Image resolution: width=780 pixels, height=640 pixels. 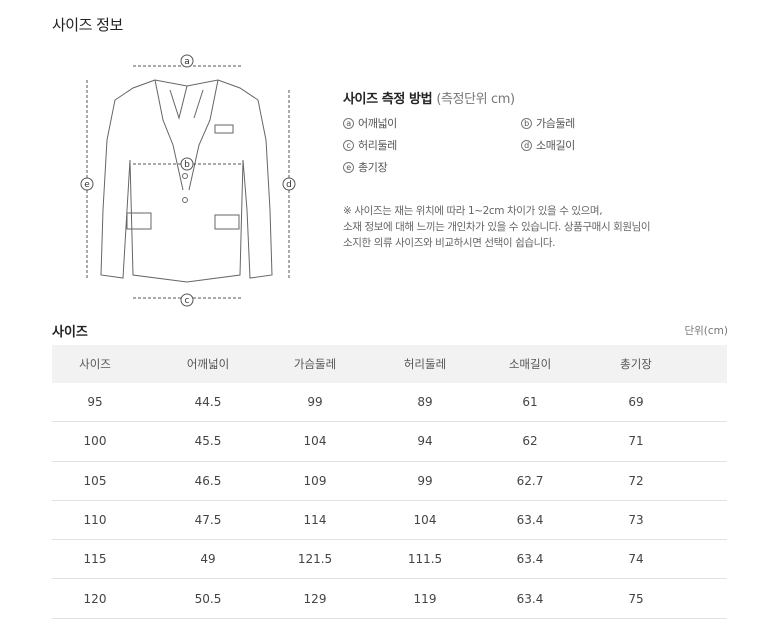 What do you see at coordinates (425, 402) in the screenshot?
I see `table-cell: 89` at bounding box center [425, 402].